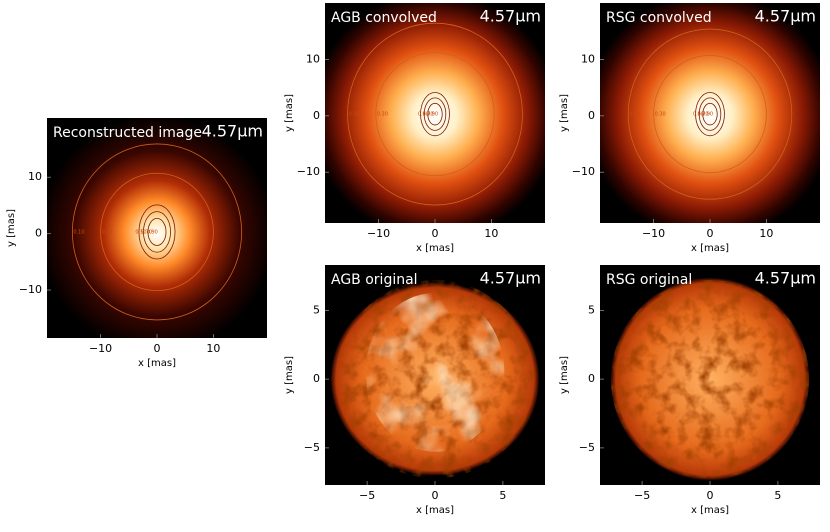 Image resolution: width=830 pixels, height=532 pixels. Describe the element at coordinates (384, 18) in the screenshot. I see `panel-title: AGB convolved` at that location.